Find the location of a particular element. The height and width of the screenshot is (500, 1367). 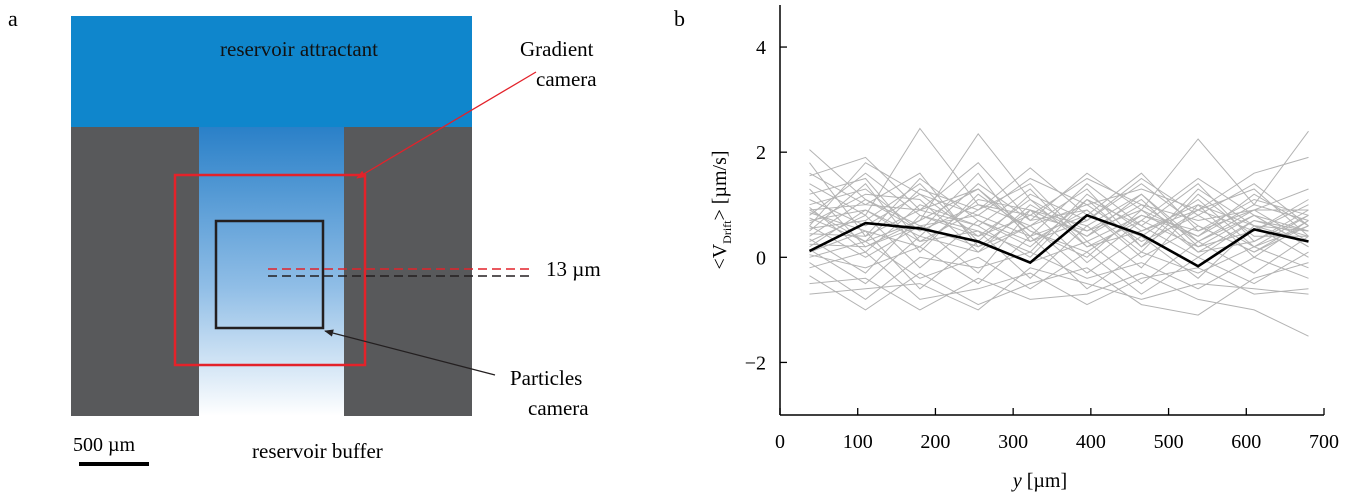

x-tick-label-600: 600 is located at coordinates (1246, 442).